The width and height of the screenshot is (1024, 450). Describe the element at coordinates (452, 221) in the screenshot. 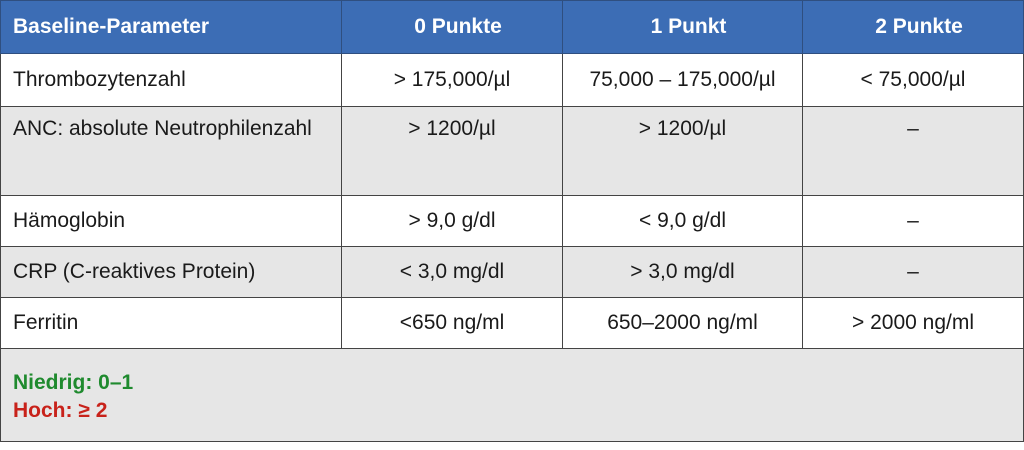

I see `row-value-0: > 9,0 g/dl` at that location.